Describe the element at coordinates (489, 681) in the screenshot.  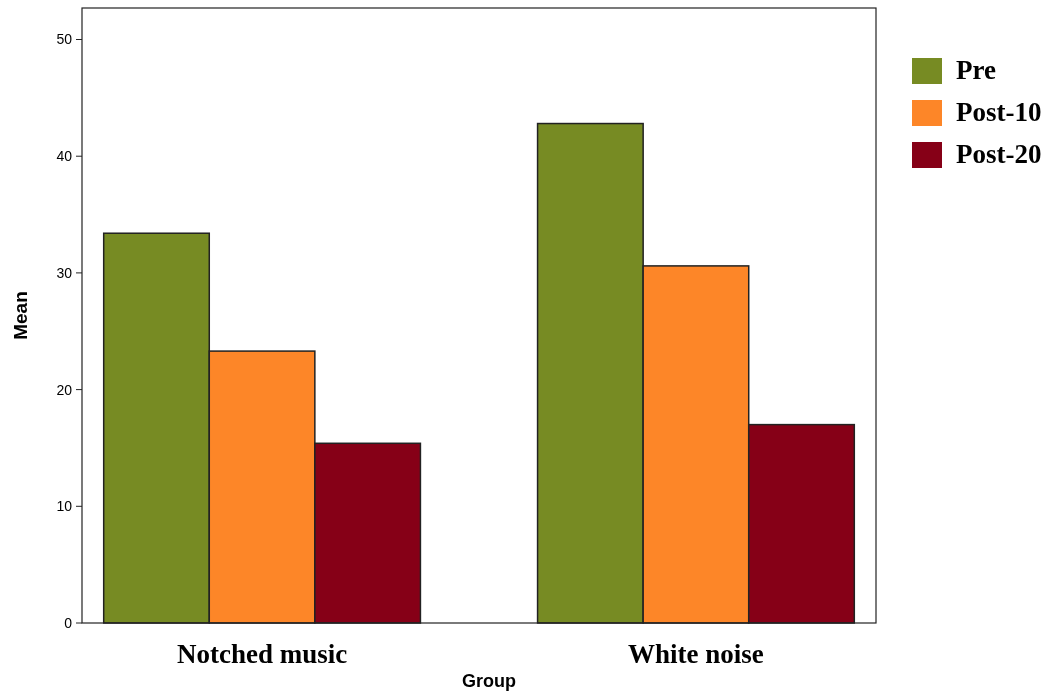
I see `x-axis-title: Group` at that location.